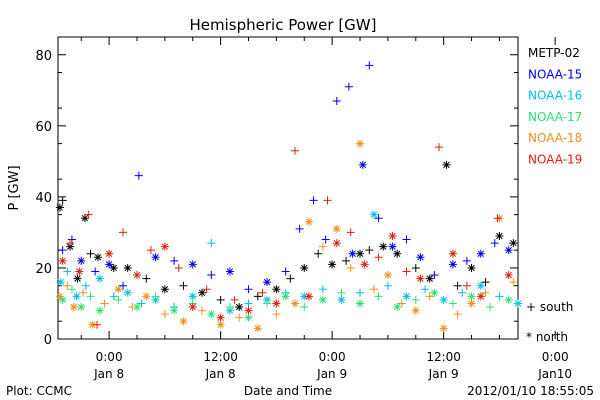 This screenshot has width=600, height=400. Describe the element at coordinates (554, 53) in the screenshot. I see `legend-entry: METP-02` at that location.